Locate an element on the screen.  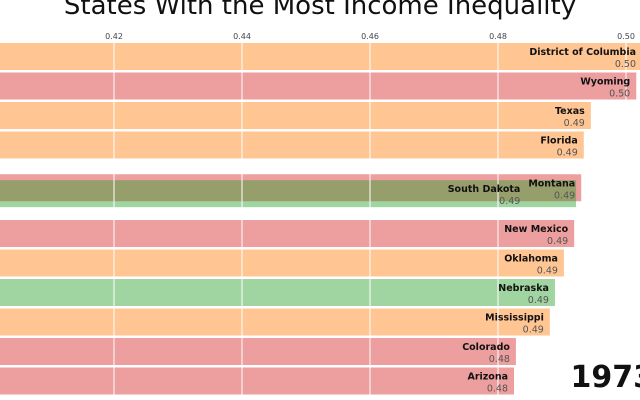
bar-name-label: Nebraska is located at coordinates (523, 288).